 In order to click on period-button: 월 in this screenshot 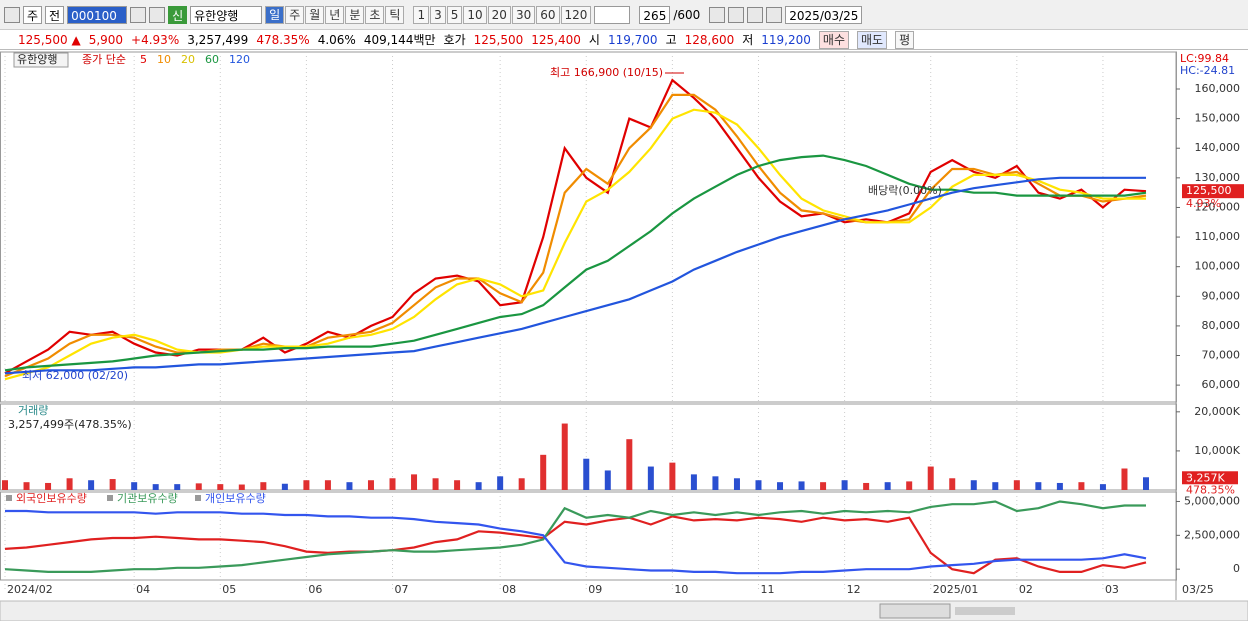, I will do `click(315, 14)`.